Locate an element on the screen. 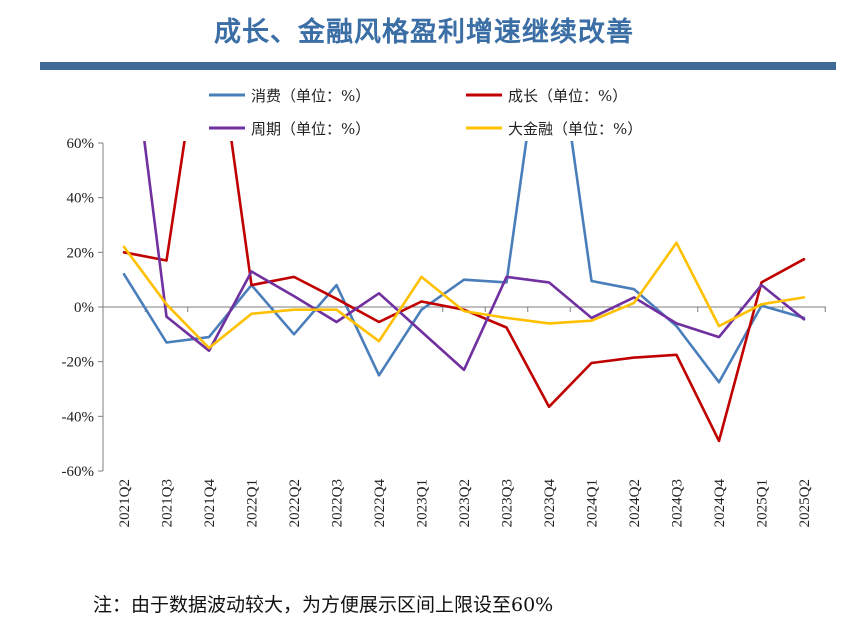  legend-label: 大金融（单位：%） is located at coordinates (575, 129).